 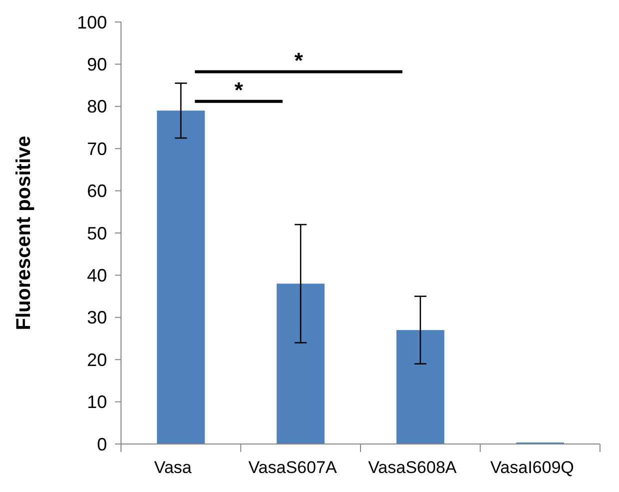 I want to click on y-tick-label: 90, so click(x=96, y=64).